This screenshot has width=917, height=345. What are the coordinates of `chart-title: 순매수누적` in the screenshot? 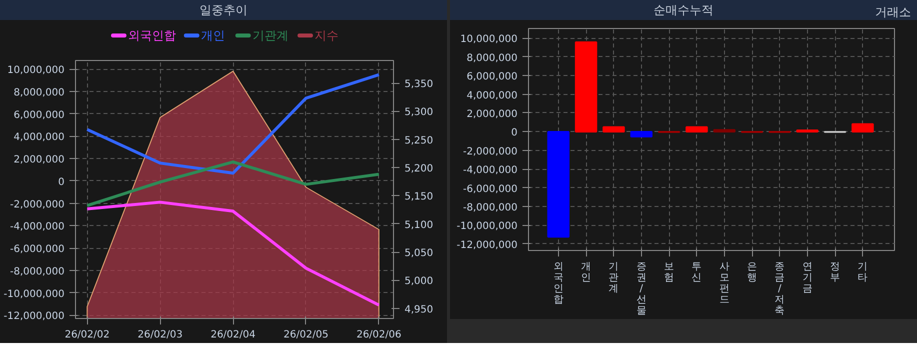 It's located at (684, 10).